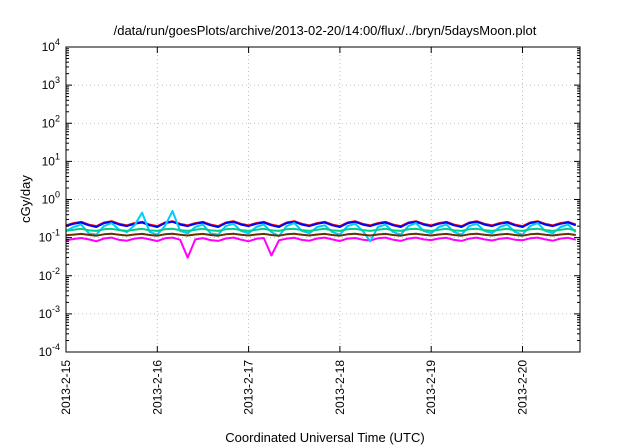  Describe the element at coordinates (51, 121) in the screenshot. I see `y-tick-label: 10²` at that location.